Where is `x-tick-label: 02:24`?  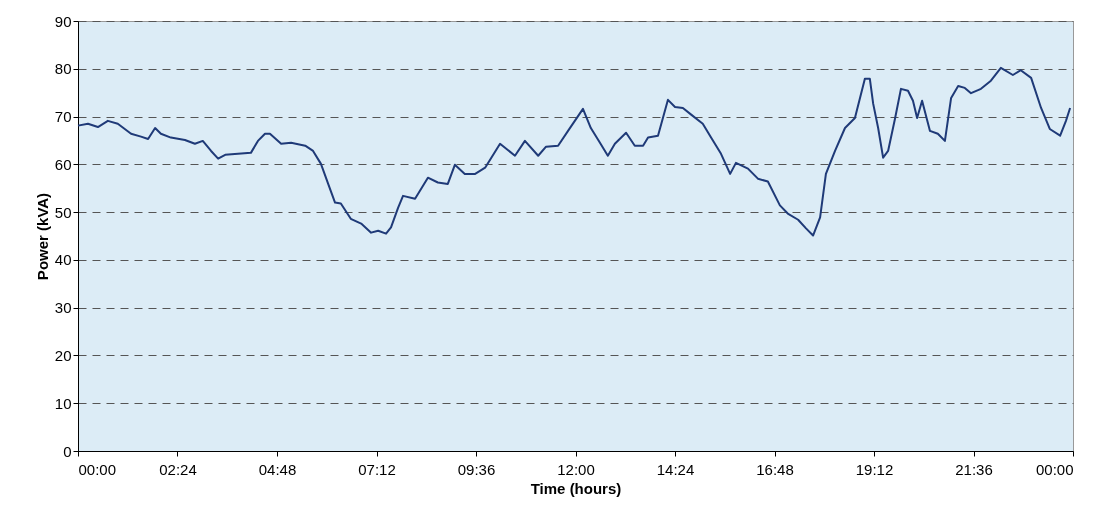 x-tick-label: 02:24 is located at coordinates (178, 469).